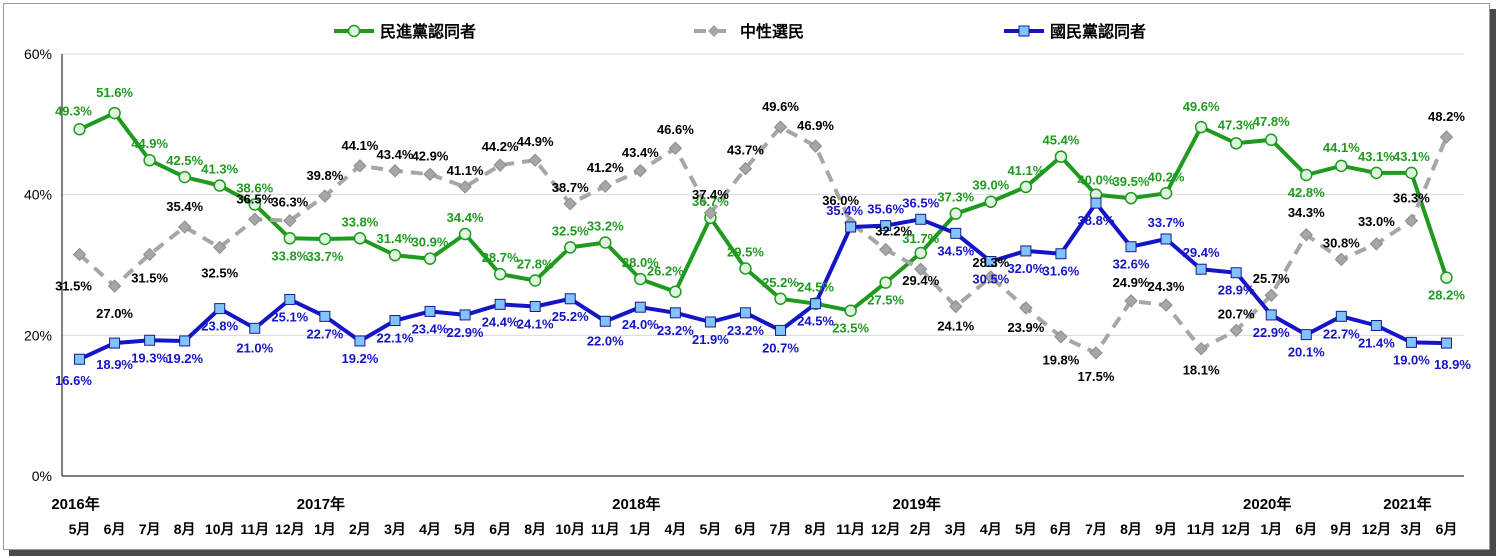 This screenshot has width=1500, height=558. What do you see at coordinates (1452, 364) in the screenshot?
I see `data-label: 18.9%` at bounding box center [1452, 364].